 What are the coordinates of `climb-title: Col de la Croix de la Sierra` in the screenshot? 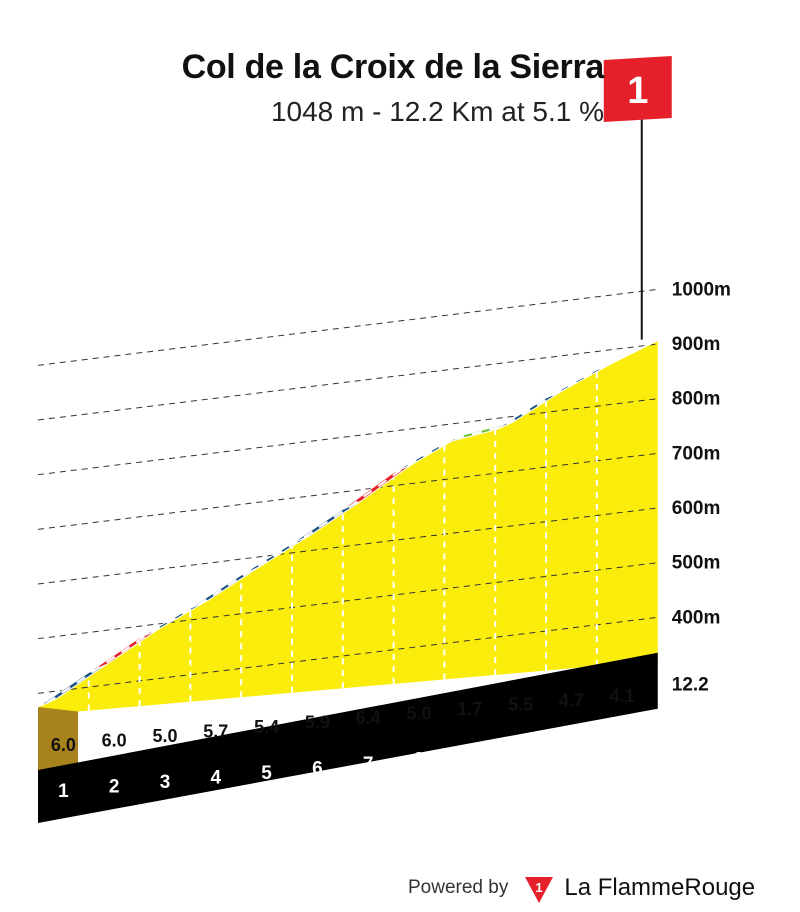 It's located at (393, 67).